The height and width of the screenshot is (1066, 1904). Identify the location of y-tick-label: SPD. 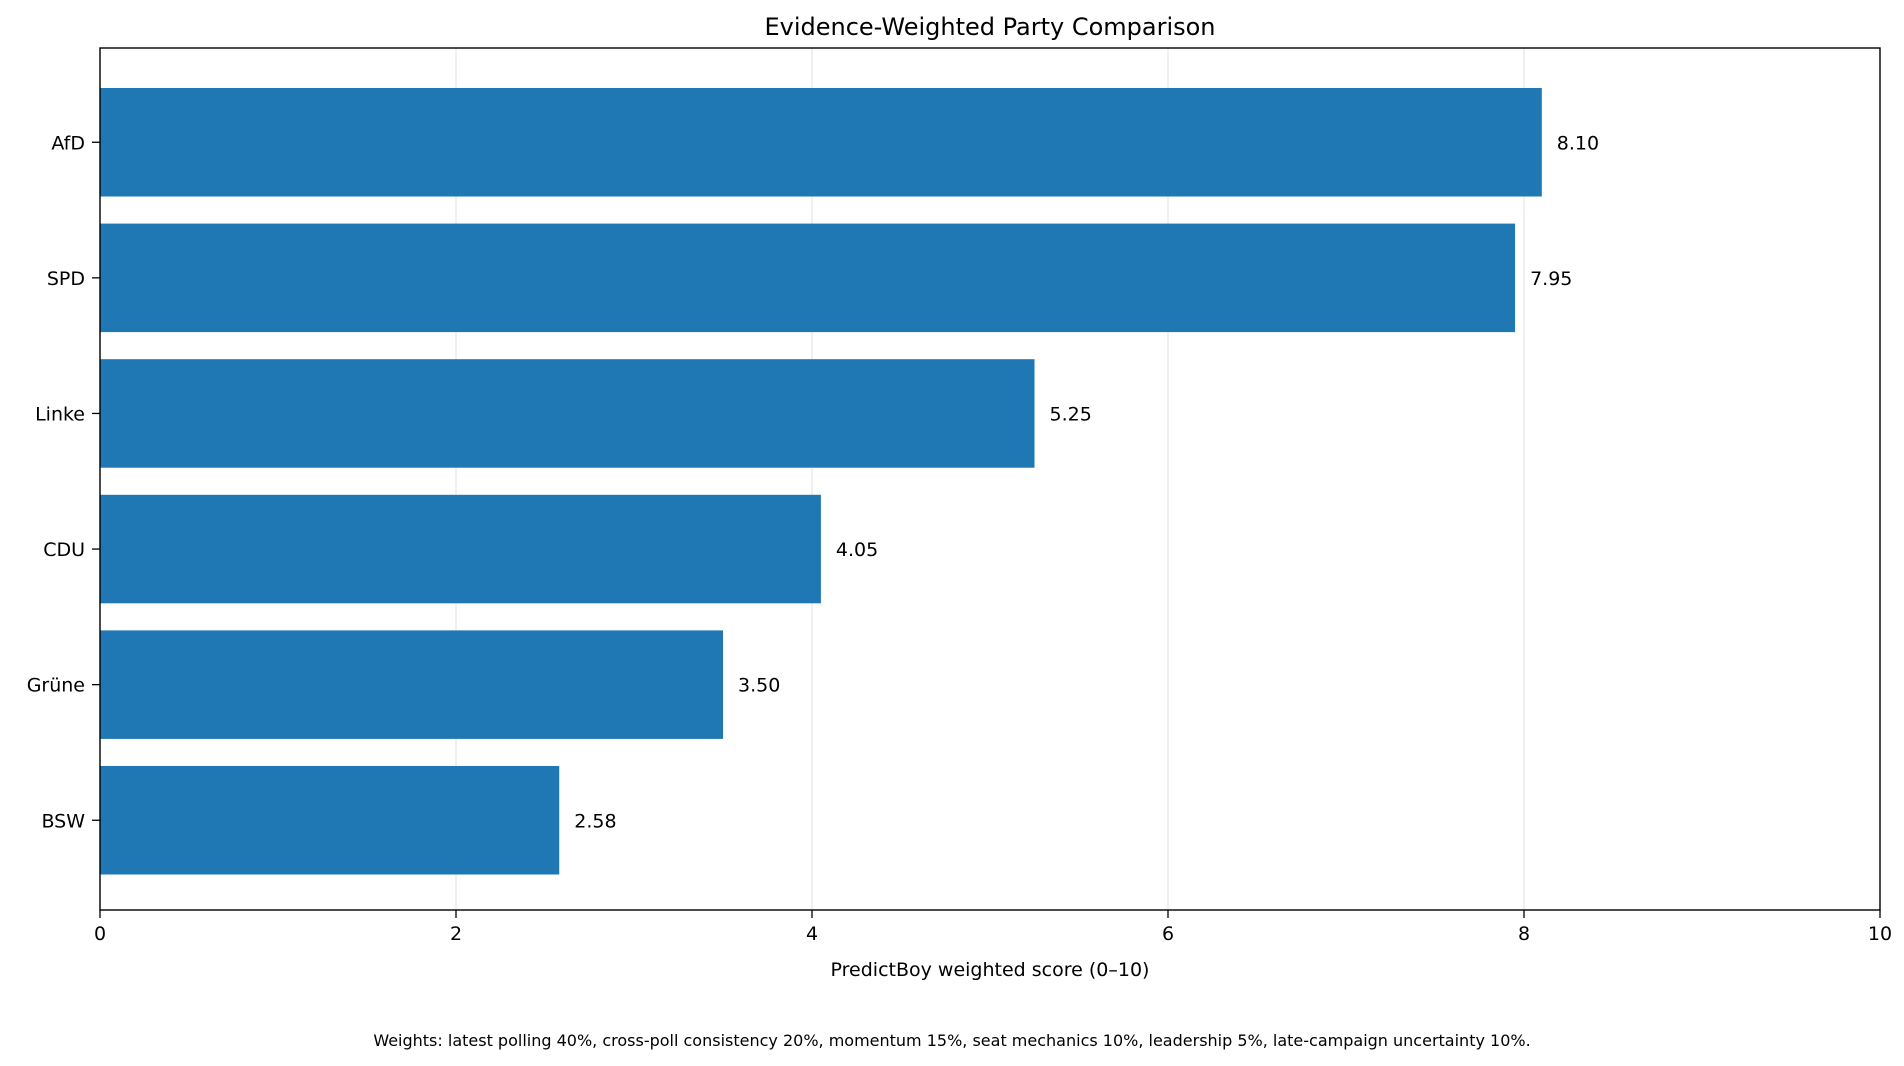
(66, 279).